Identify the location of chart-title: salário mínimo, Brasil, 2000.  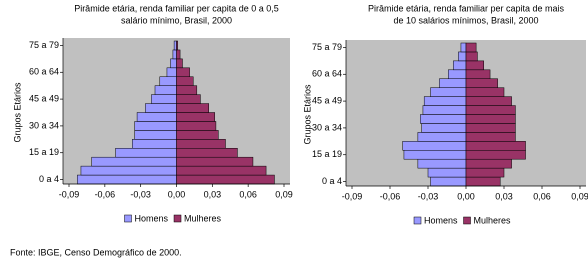
(176, 20).